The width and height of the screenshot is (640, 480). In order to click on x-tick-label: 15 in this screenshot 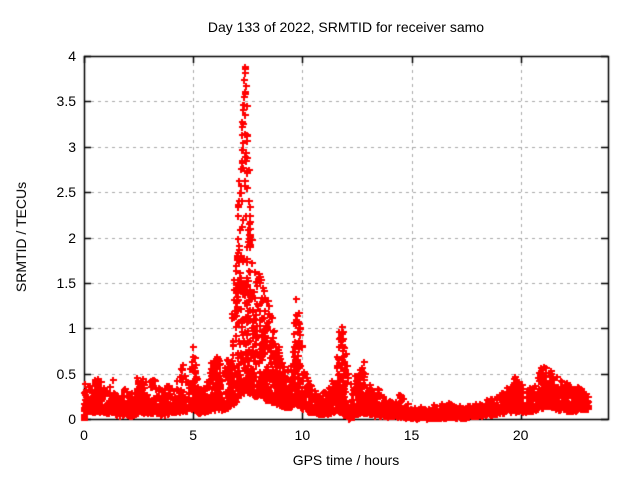, I will do `click(411, 435)`.